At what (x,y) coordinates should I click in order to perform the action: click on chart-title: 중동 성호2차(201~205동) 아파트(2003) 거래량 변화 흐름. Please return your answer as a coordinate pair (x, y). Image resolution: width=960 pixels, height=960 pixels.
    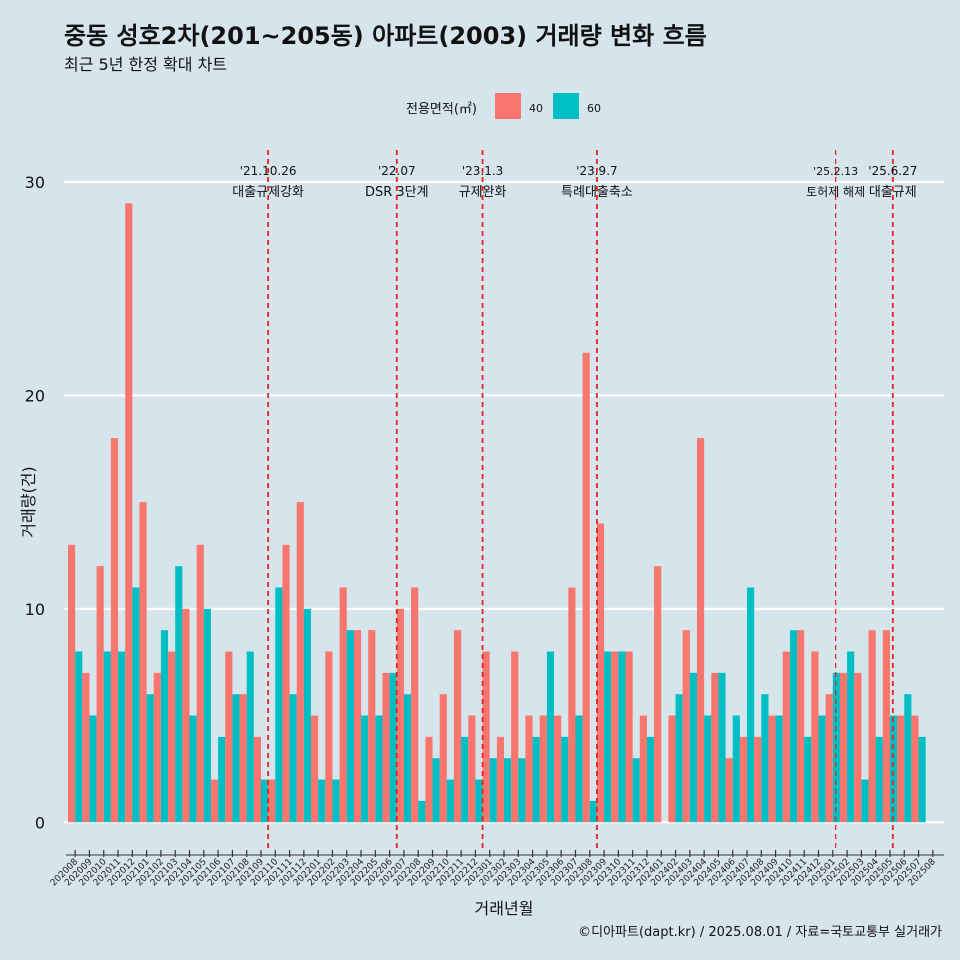
    Looking at the image, I should click on (385, 36).